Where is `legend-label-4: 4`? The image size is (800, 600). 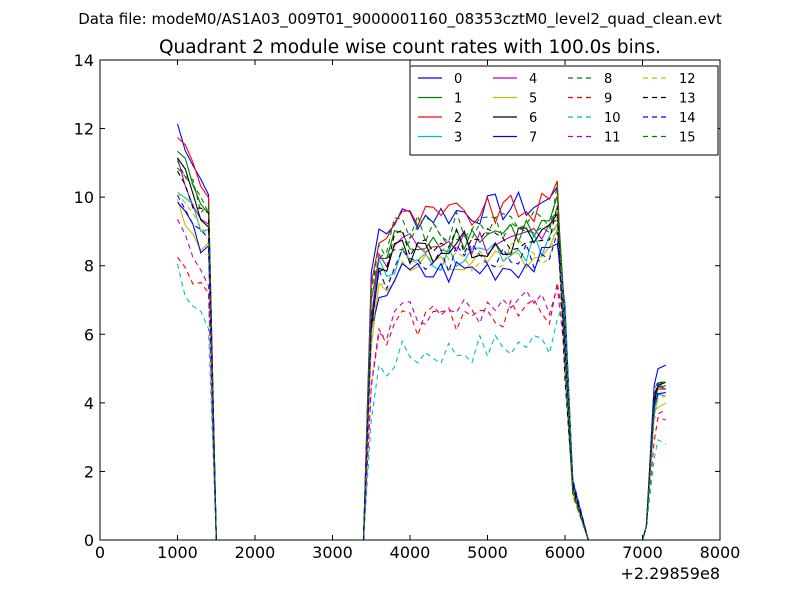 legend-label-4: 4 is located at coordinates (533, 79).